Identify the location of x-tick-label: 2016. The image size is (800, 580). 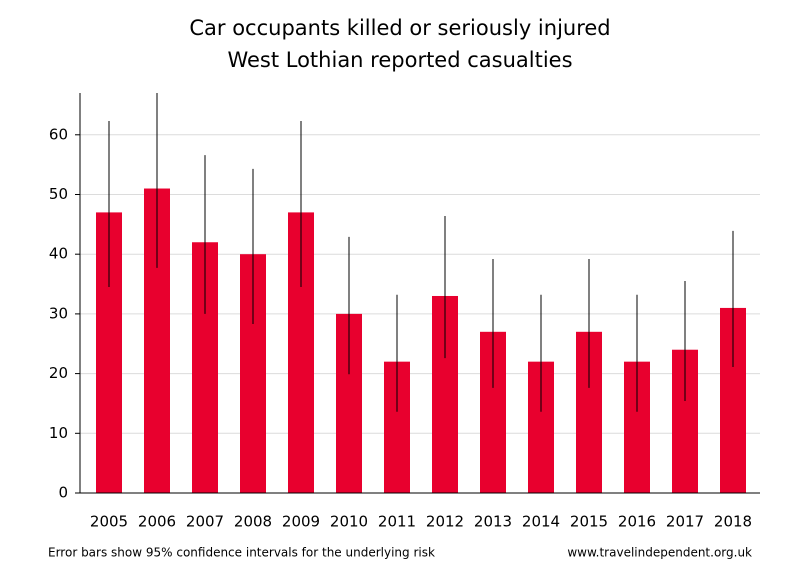
(637, 522).